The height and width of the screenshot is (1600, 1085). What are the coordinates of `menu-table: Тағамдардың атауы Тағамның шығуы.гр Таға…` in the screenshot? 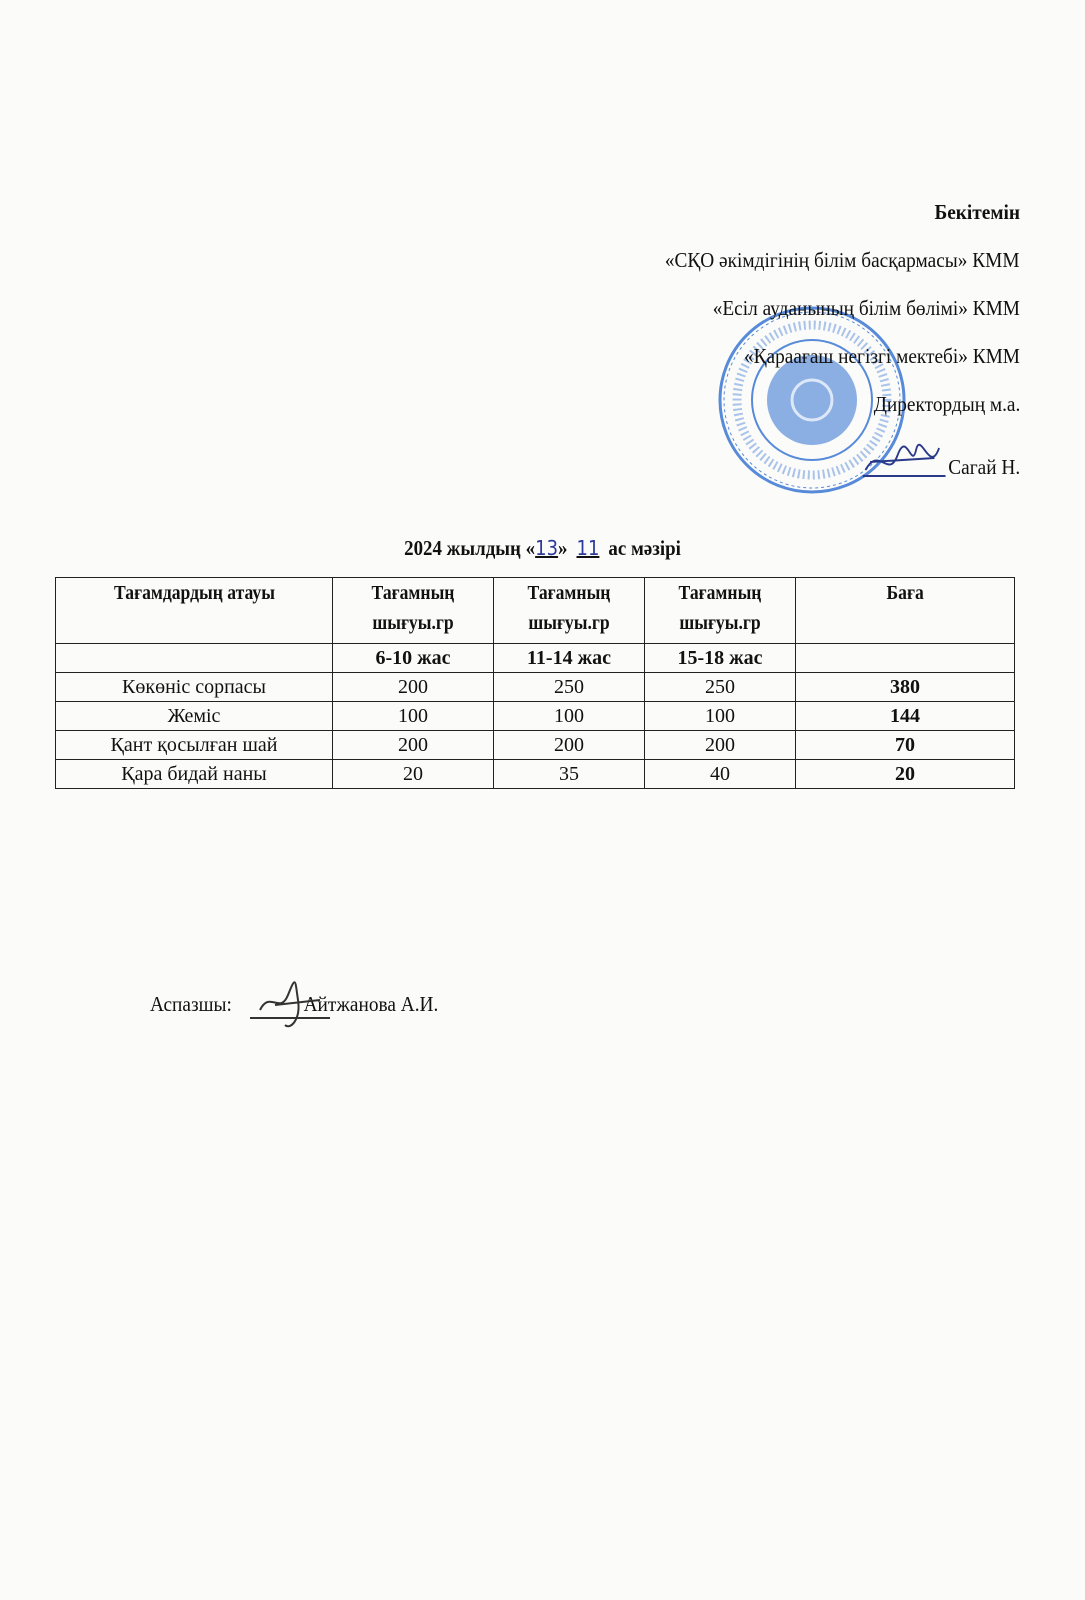 It's located at (535, 683).